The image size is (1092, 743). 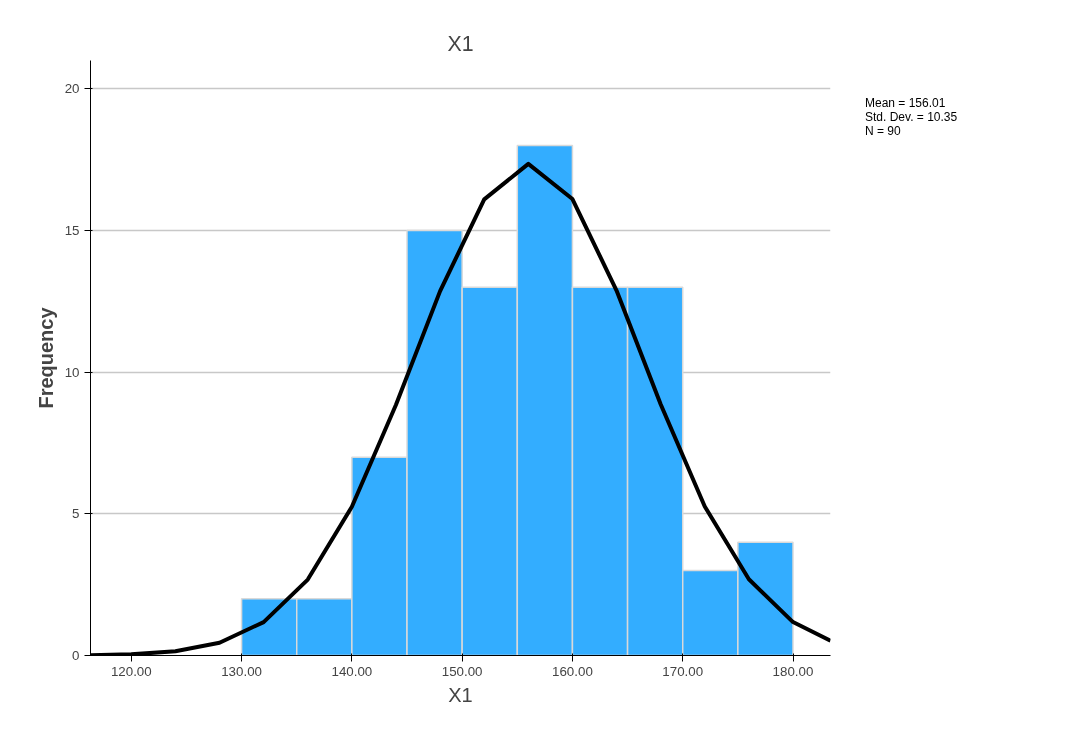 I want to click on y-tick-label: 0, so click(x=76, y=655).